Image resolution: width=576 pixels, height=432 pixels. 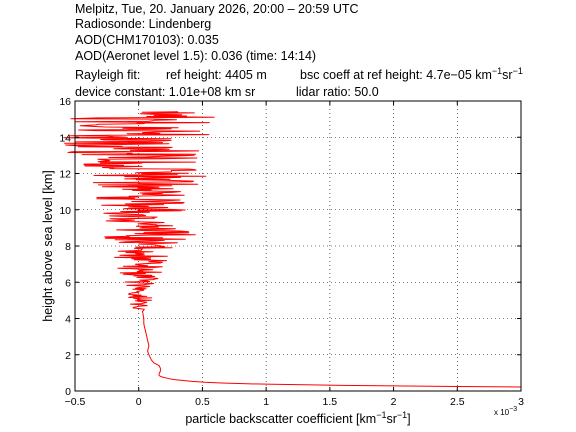 What do you see at coordinates (396, 75) in the screenshot?
I see `header-bsc-prefix: bsc coeff at ref height: 4.7e−05 km` at bounding box center [396, 75].